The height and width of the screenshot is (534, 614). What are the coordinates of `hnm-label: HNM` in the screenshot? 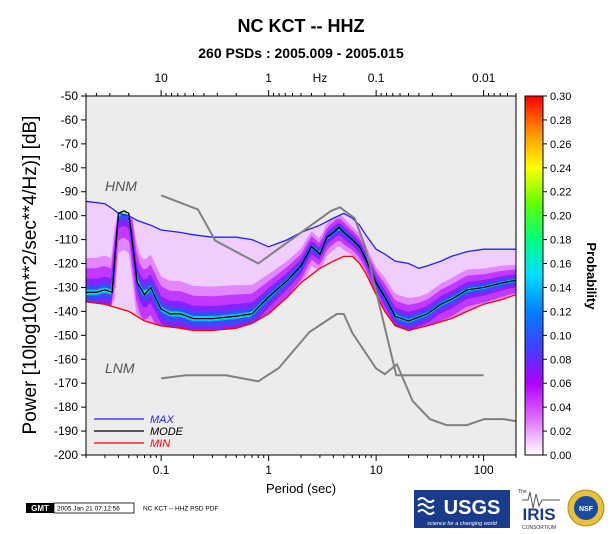 It's located at (121, 186).